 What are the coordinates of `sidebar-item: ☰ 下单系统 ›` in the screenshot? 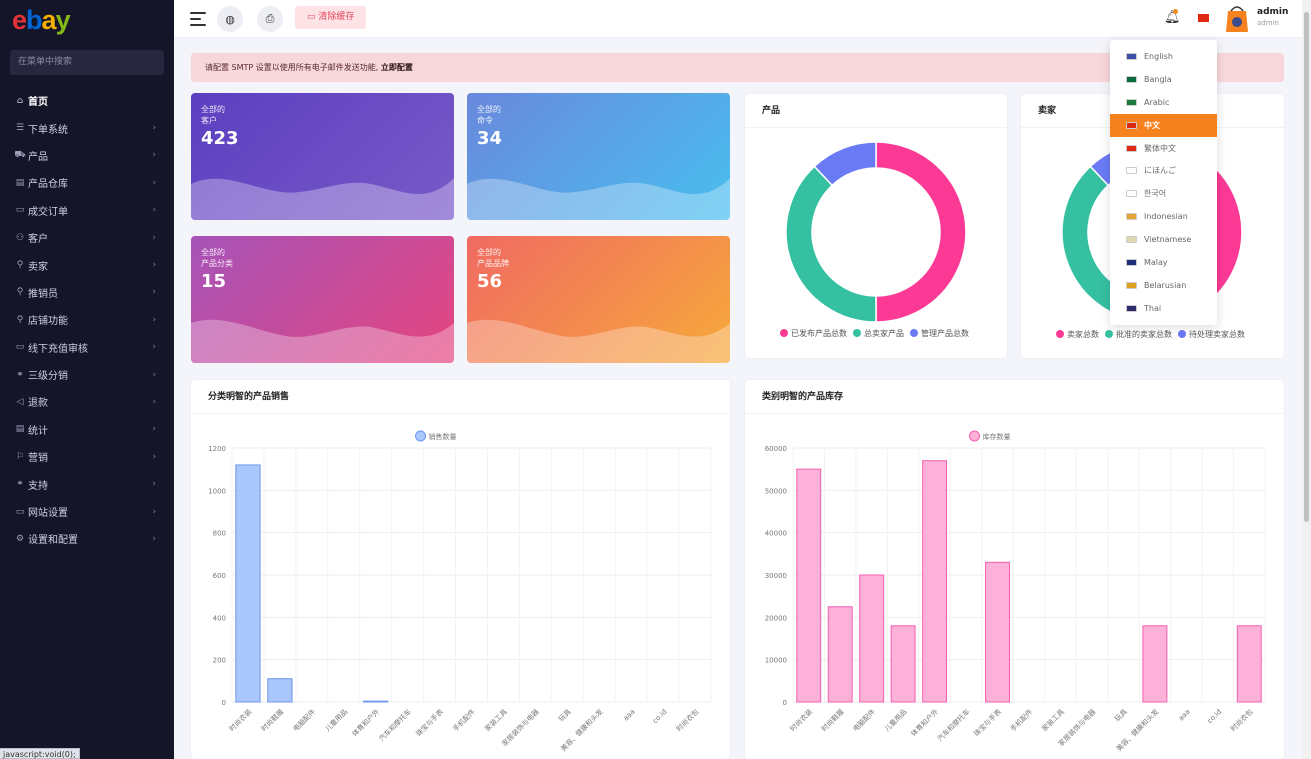 It's located at (87, 127).